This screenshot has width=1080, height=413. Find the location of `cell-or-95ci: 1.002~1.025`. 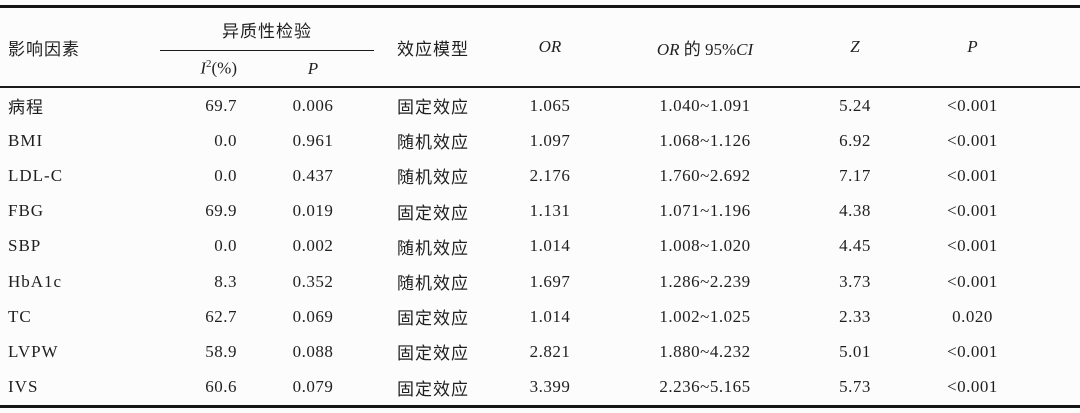

cell-or-95ci: 1.002~1.025 is located at coordinates (705, 316).